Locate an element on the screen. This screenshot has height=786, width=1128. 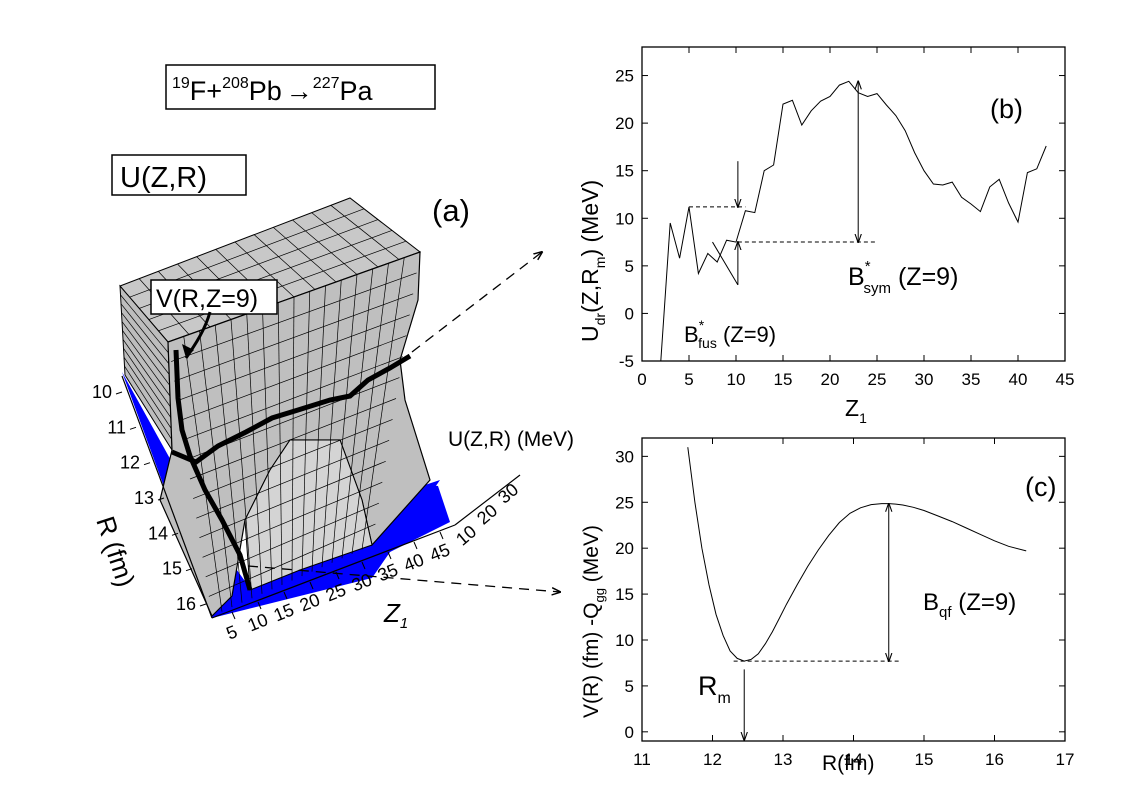
min-path-curve is located at coordinates (291, 409).